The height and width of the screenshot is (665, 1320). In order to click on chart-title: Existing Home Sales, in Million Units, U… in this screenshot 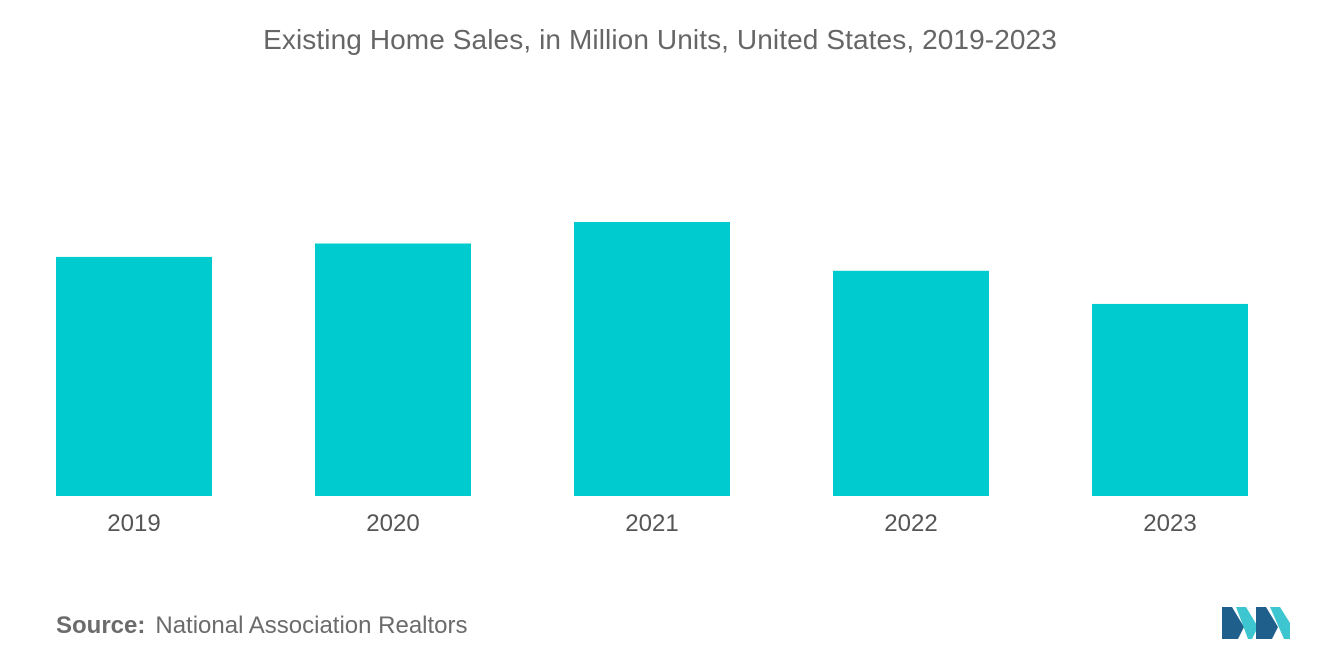, I will do `click(660, 39)`.